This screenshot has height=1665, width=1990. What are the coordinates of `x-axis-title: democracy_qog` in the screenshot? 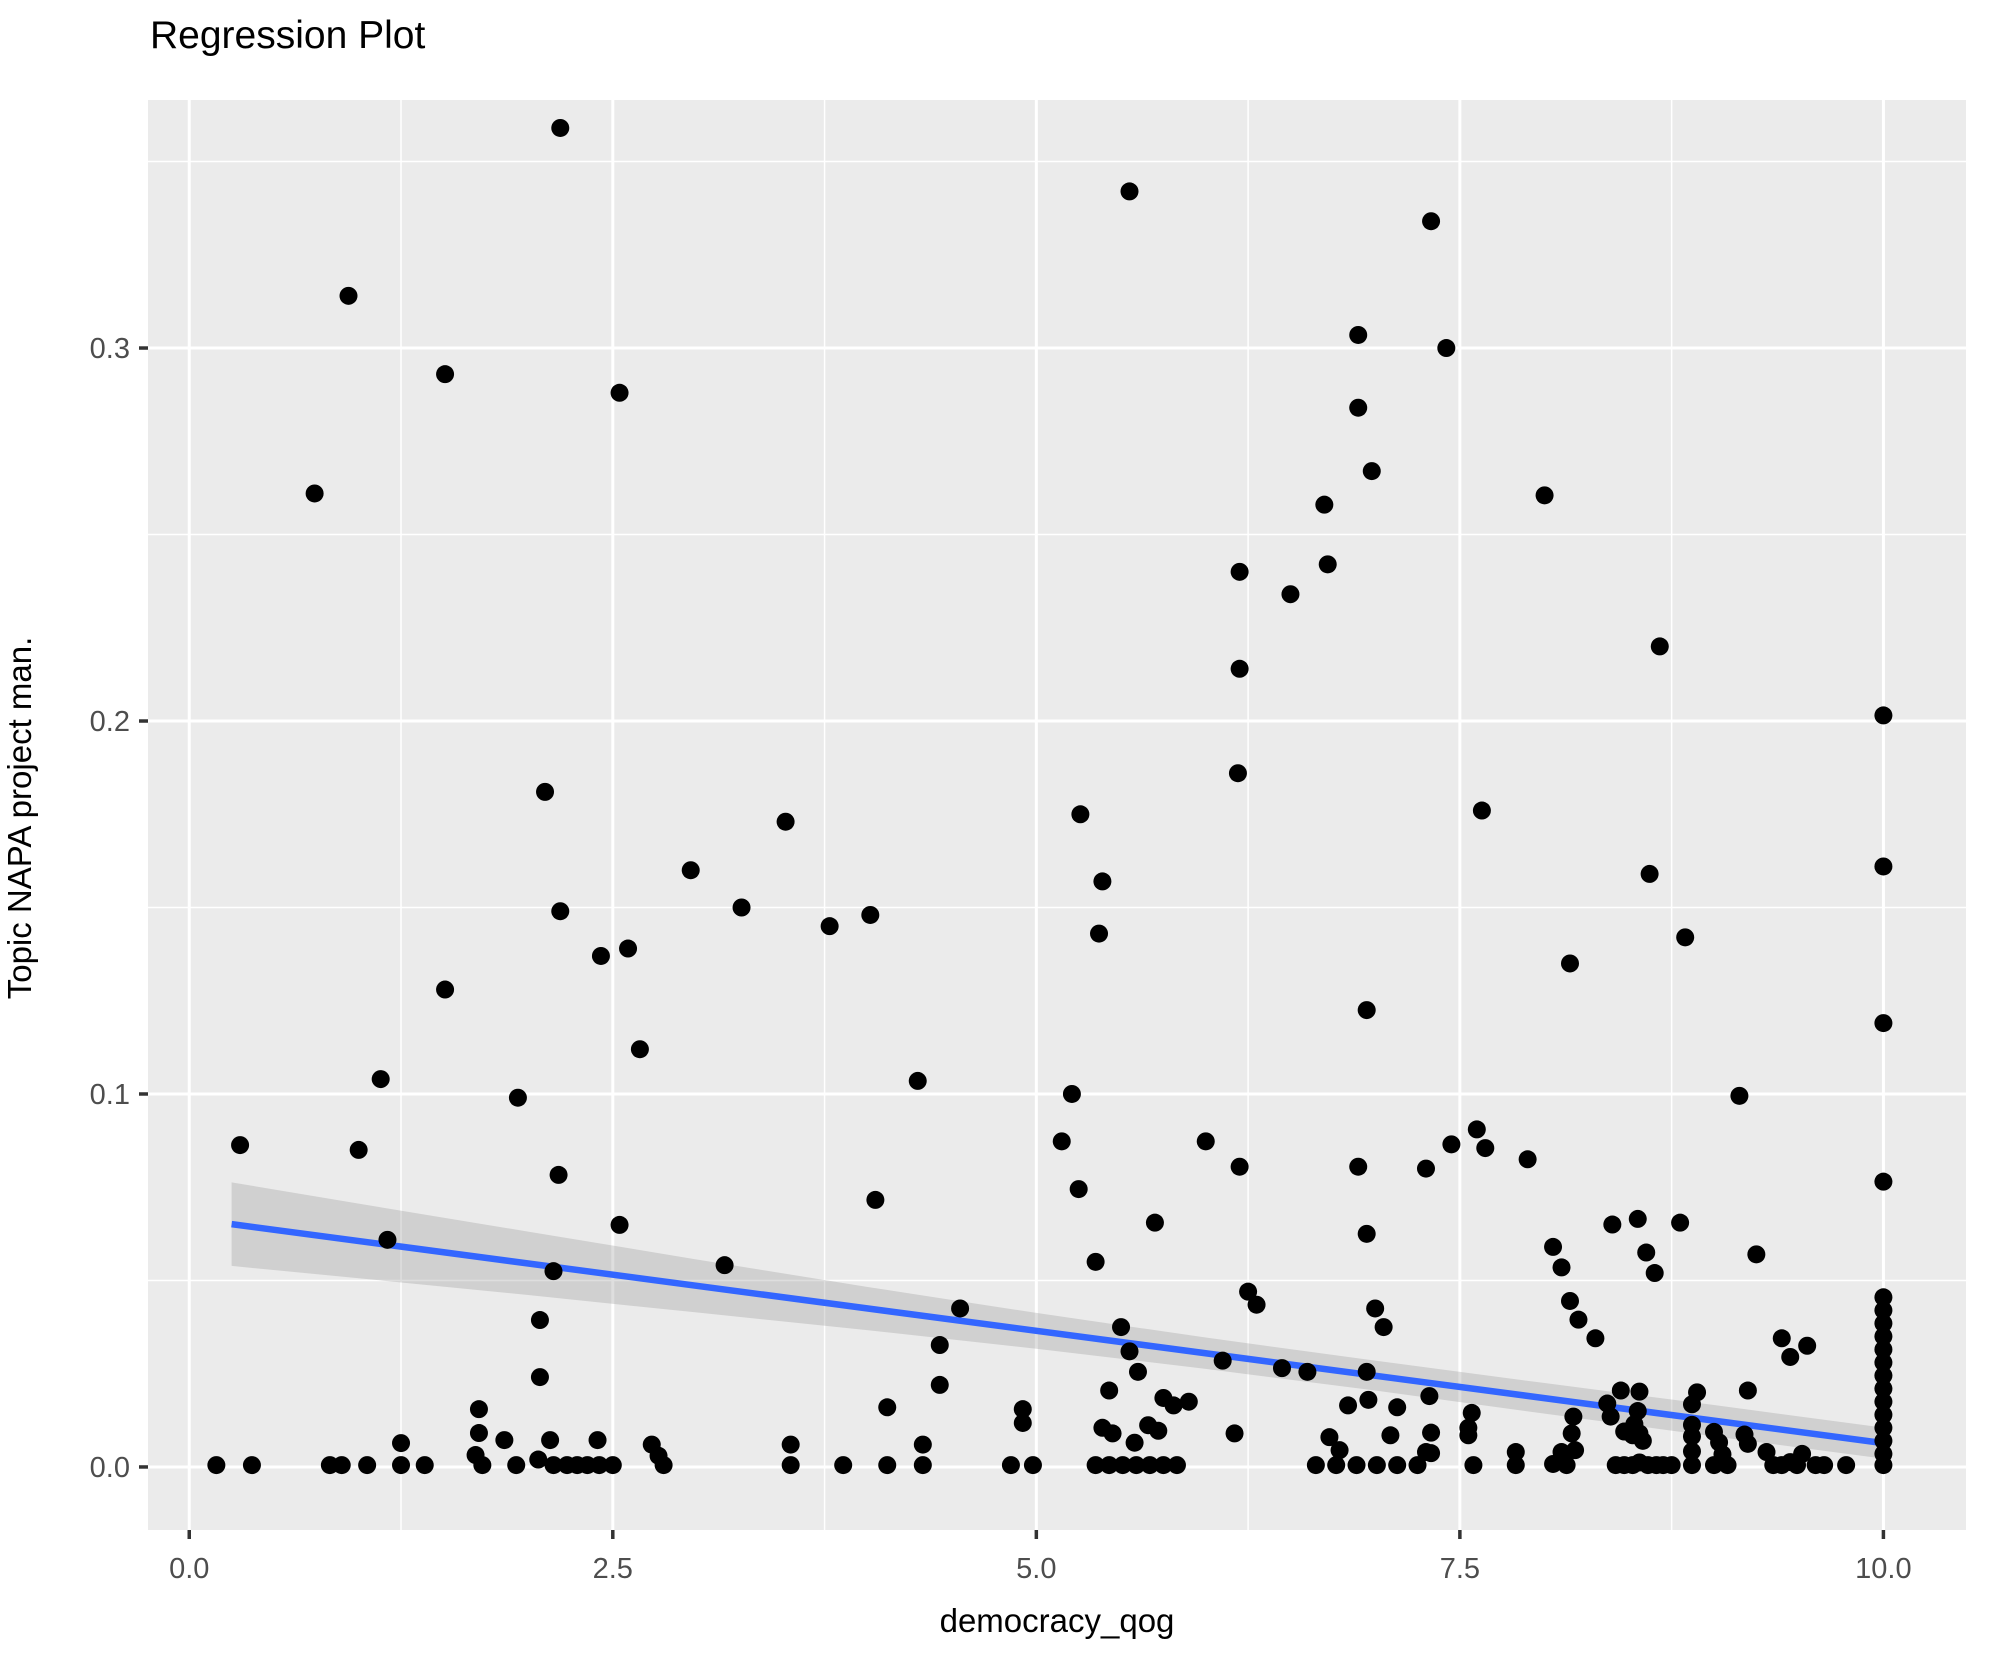 It's located at (1057, 1620).